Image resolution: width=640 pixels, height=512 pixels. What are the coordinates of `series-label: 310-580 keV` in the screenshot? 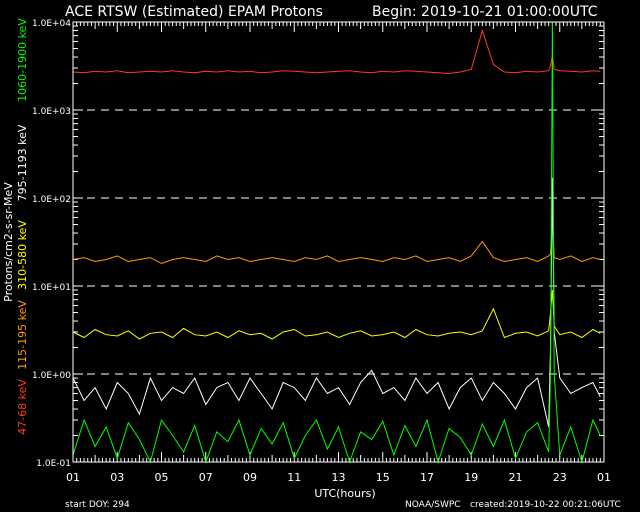 It's located at (22, 255).